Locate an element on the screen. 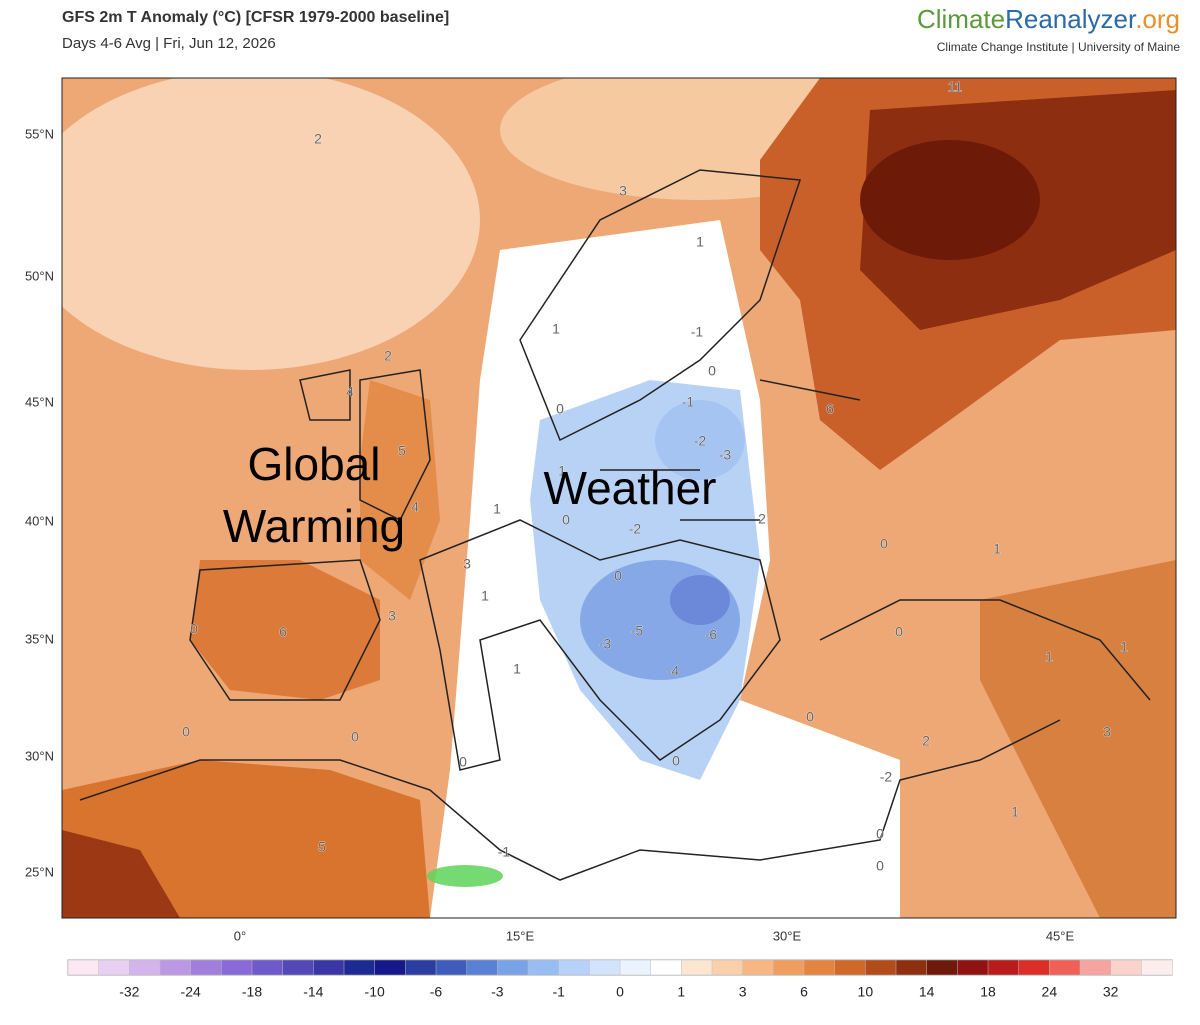  annotation: Weather is located at coordinates (629, 488).